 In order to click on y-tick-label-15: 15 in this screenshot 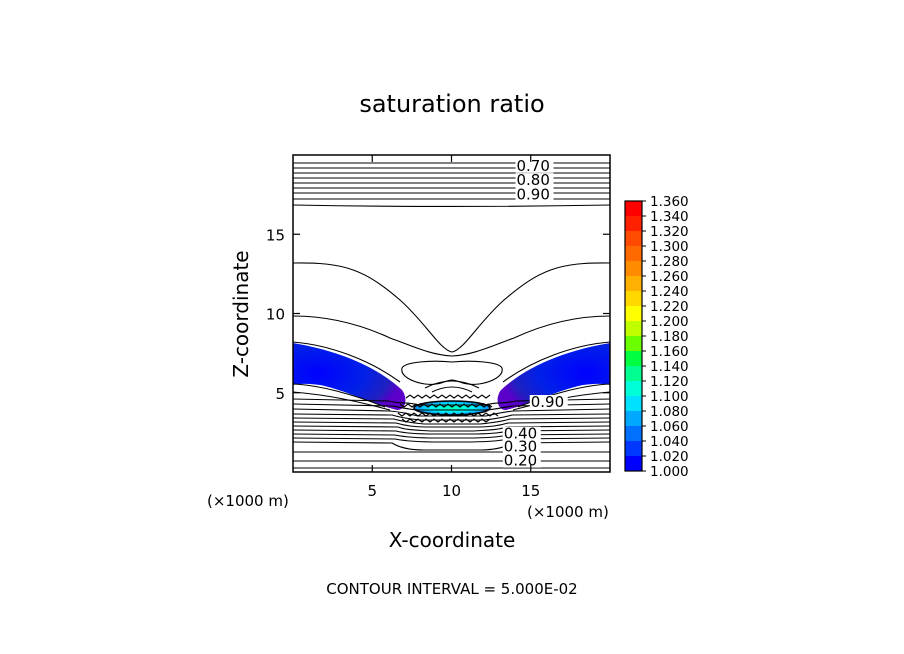, I will do `click(275, 235)`.